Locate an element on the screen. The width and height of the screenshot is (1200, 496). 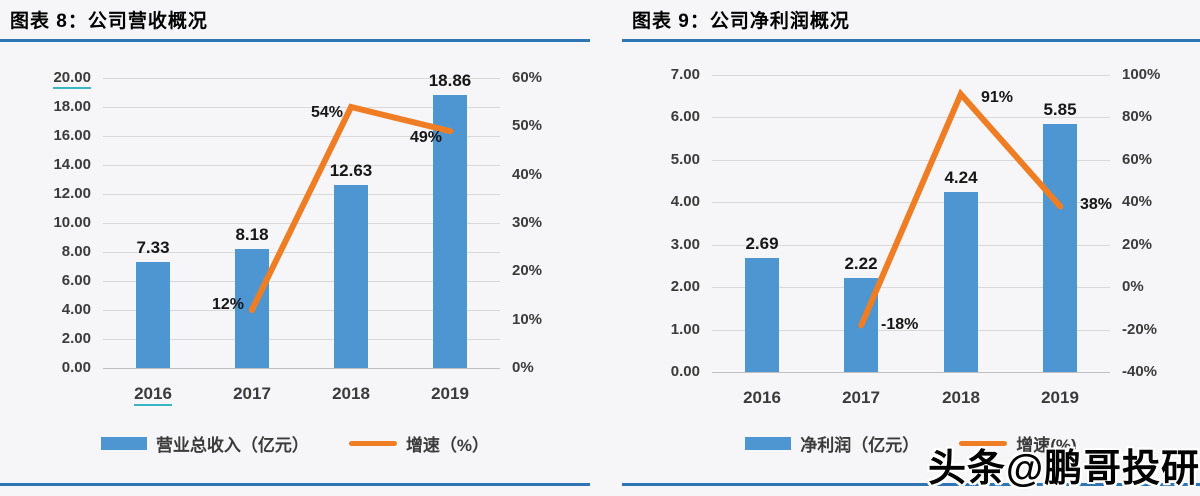
chart-title: 图表 9：公司净利润概况 is located at coordinates (741, 21).